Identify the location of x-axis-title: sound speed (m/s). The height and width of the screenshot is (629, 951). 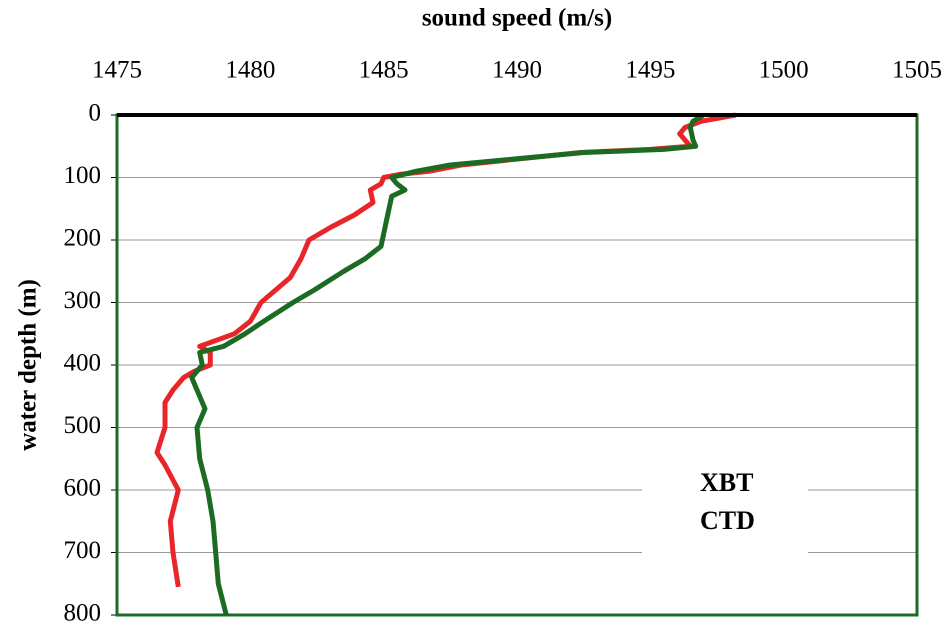
(517, 18).